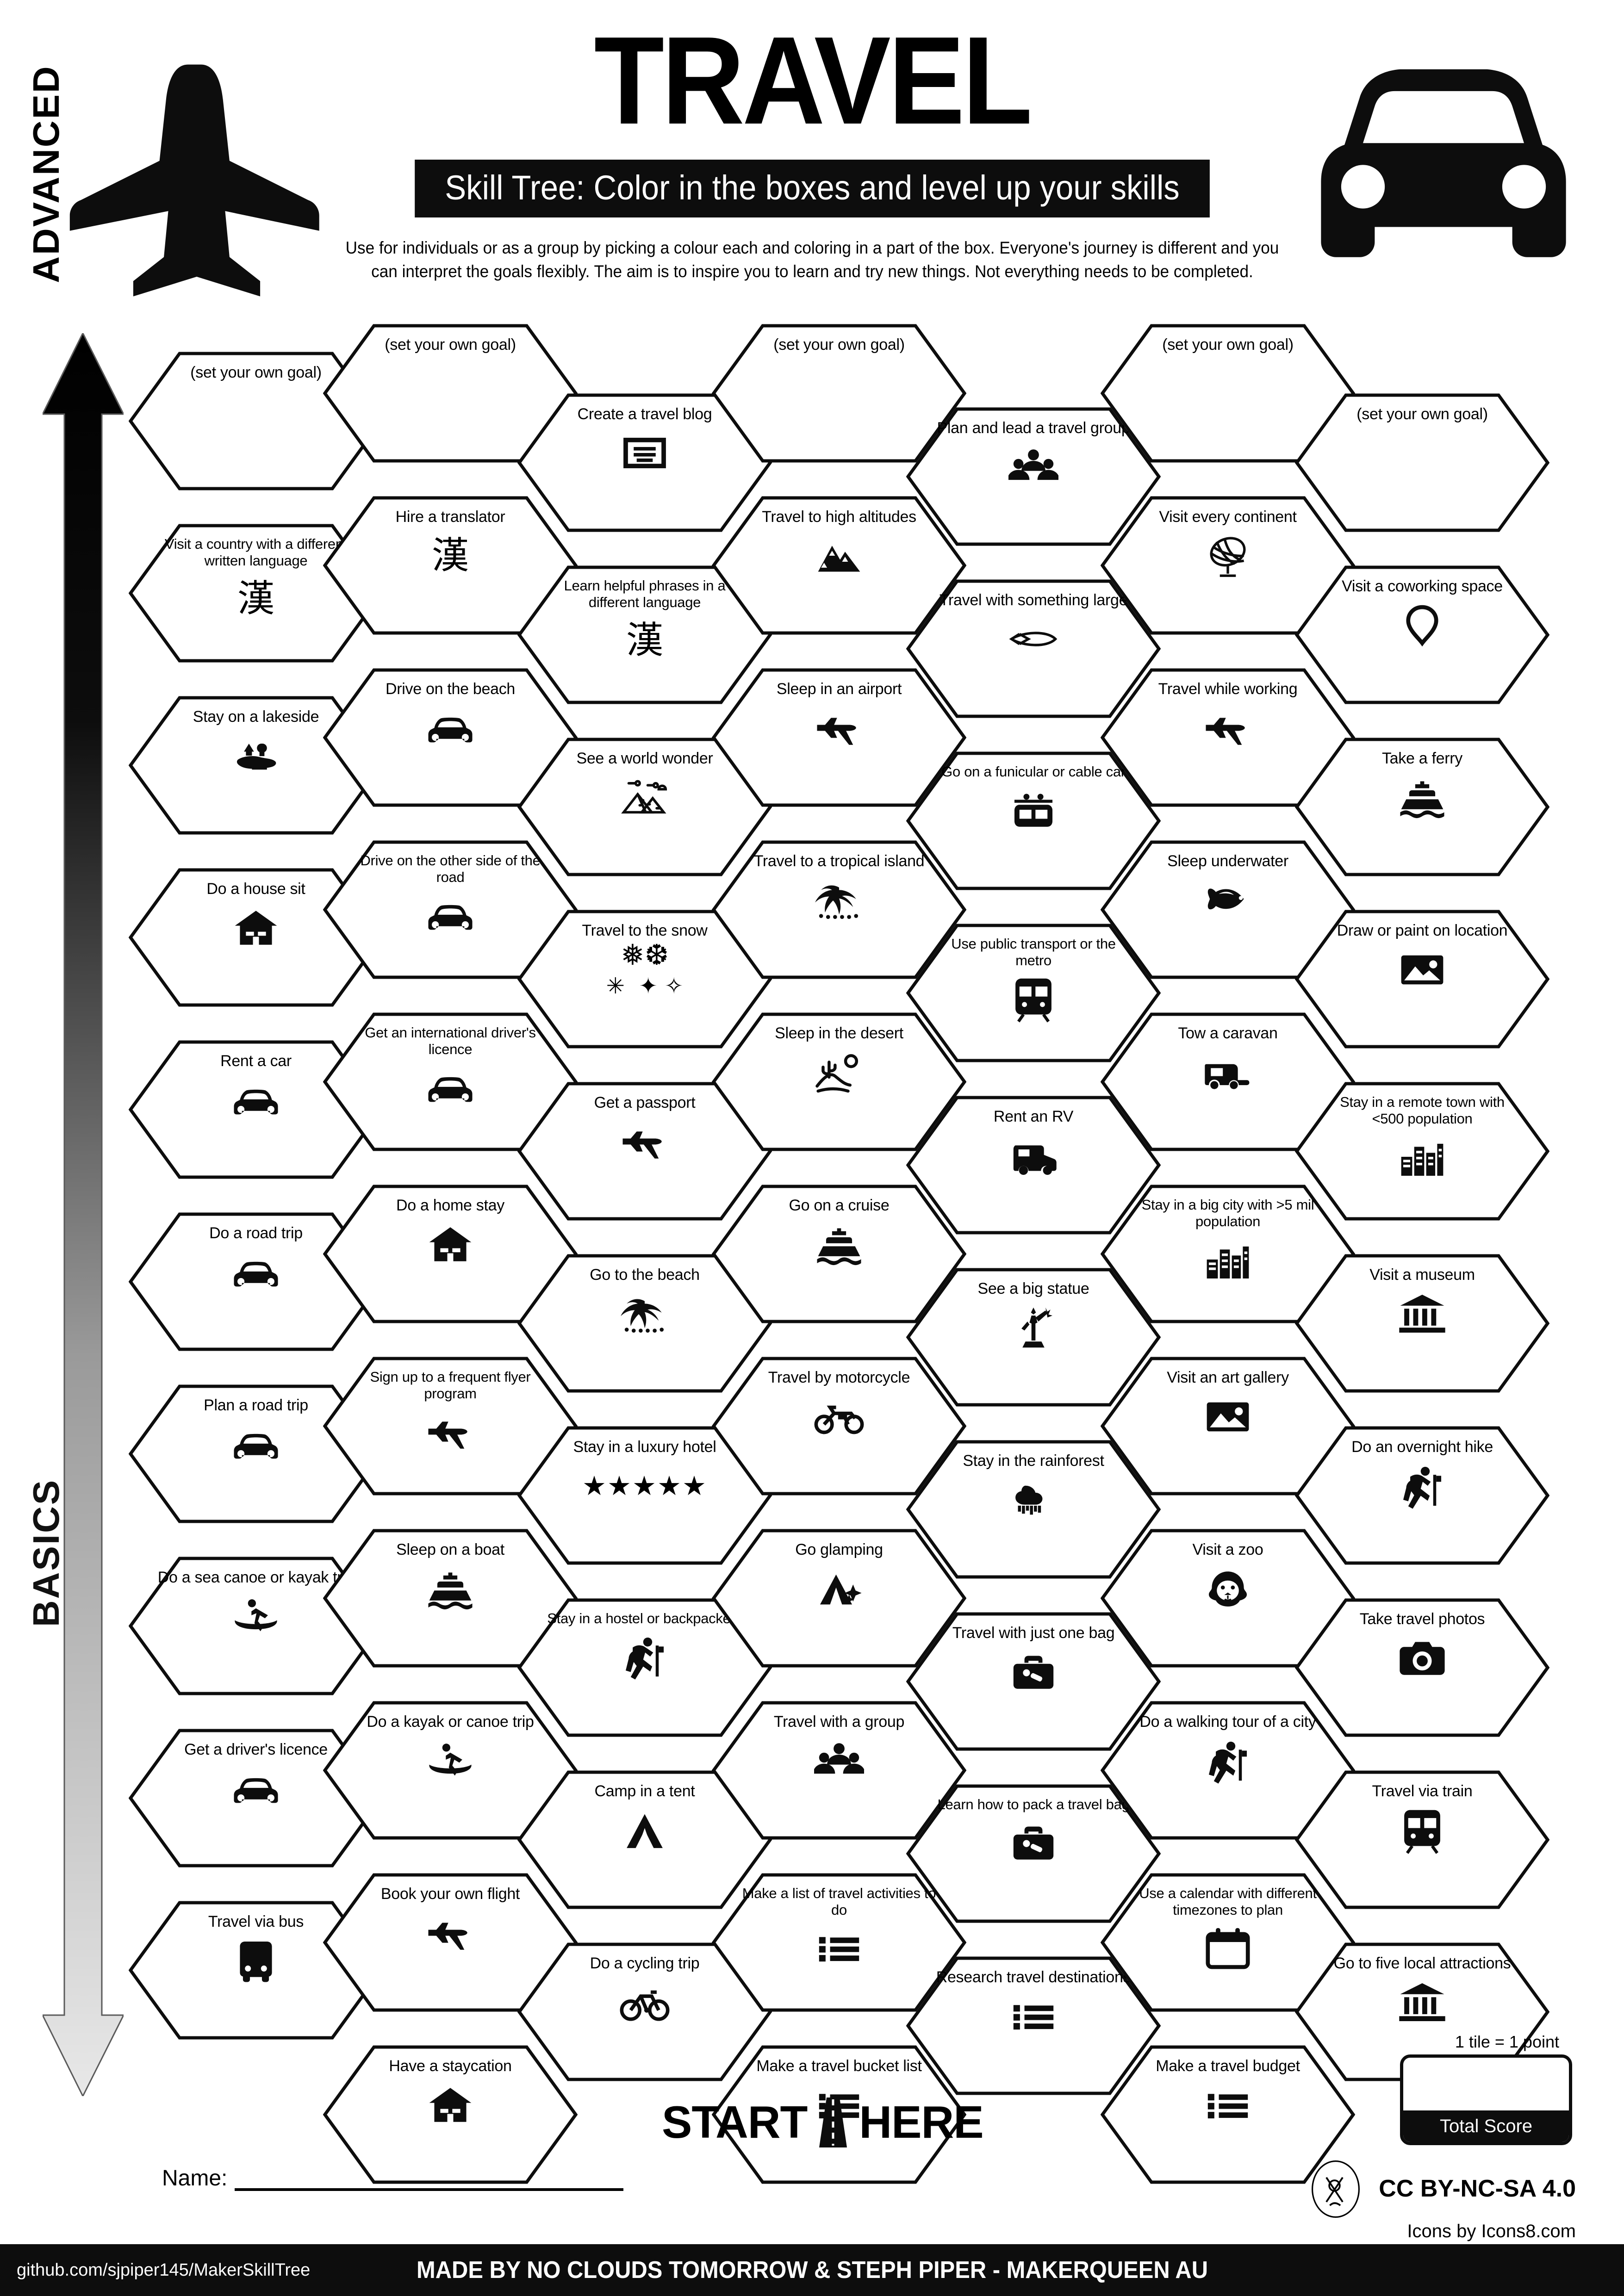 Image resolution: width=1624 pixels, height=2296 pixels. I want to click on skill-tile: Do an overnight hike, so click(1422, 1496).